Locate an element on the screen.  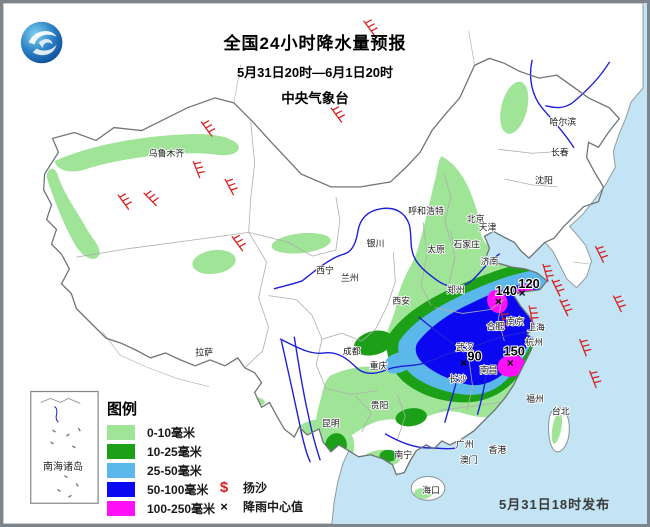
map-title: 全国24小时降水量预报 is located at coordinates (315, 43).